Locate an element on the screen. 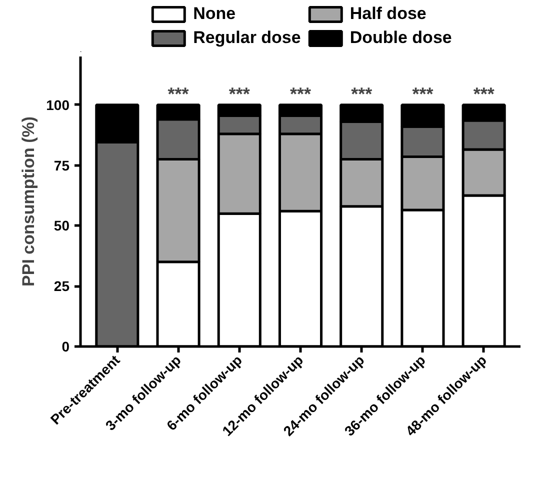  legend-label: Regular dose is located at coordinates (247, 38).